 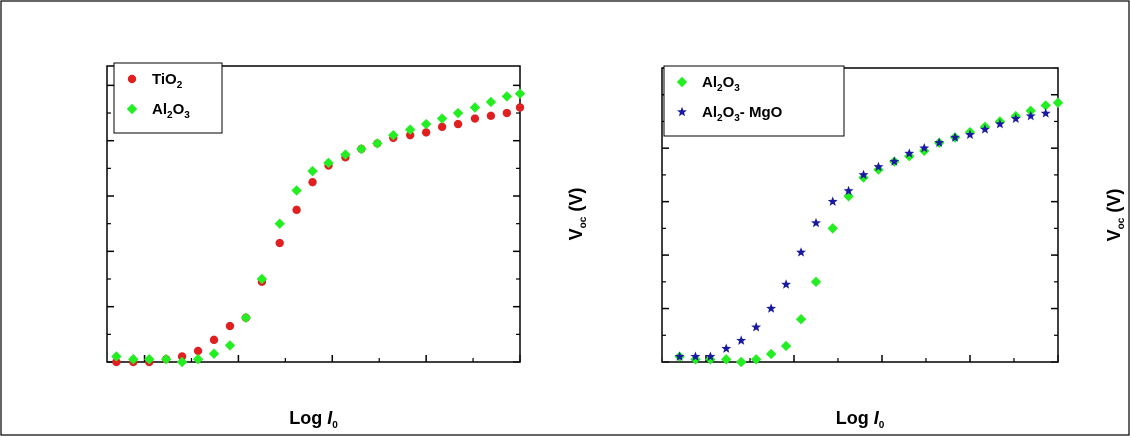 I want to click on legend-marker-tio2, so click(x=132, y=79).